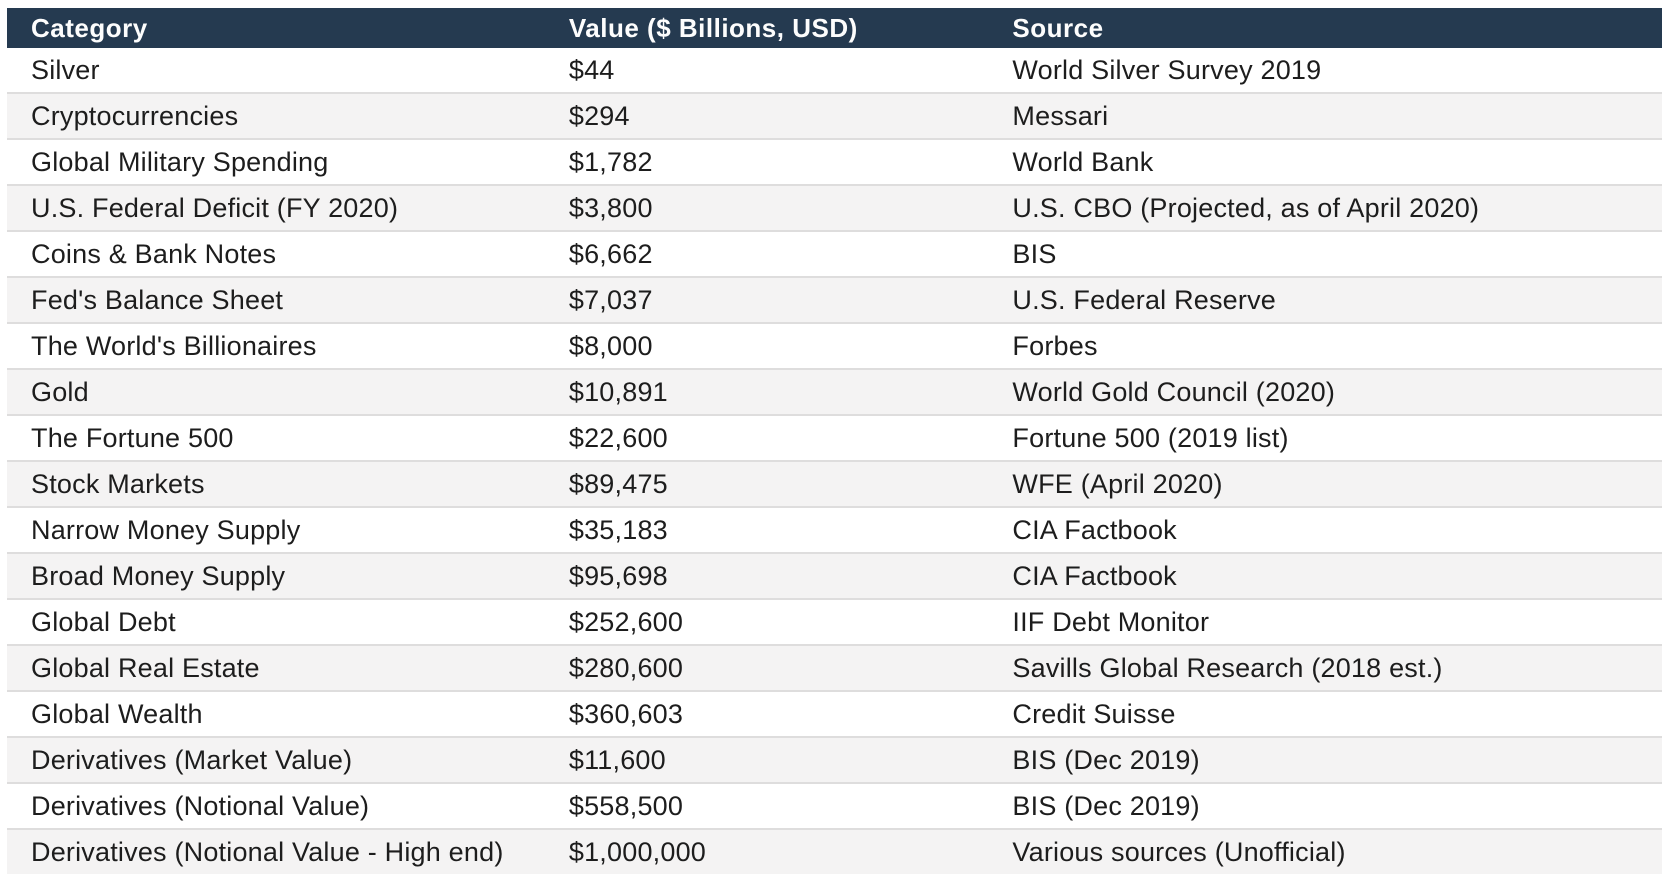 The height and width of the screenshot is (884, 1668). What do you see at coordinates (1117, 483) in the screenshot?
I see `cell-source: WFE (April 2020)` at bounding box center [1117, 483].